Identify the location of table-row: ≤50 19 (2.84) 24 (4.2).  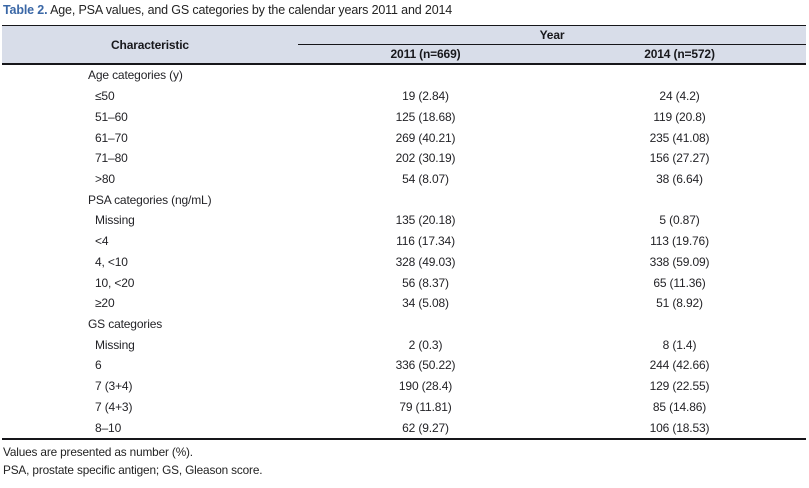
(404, 96).